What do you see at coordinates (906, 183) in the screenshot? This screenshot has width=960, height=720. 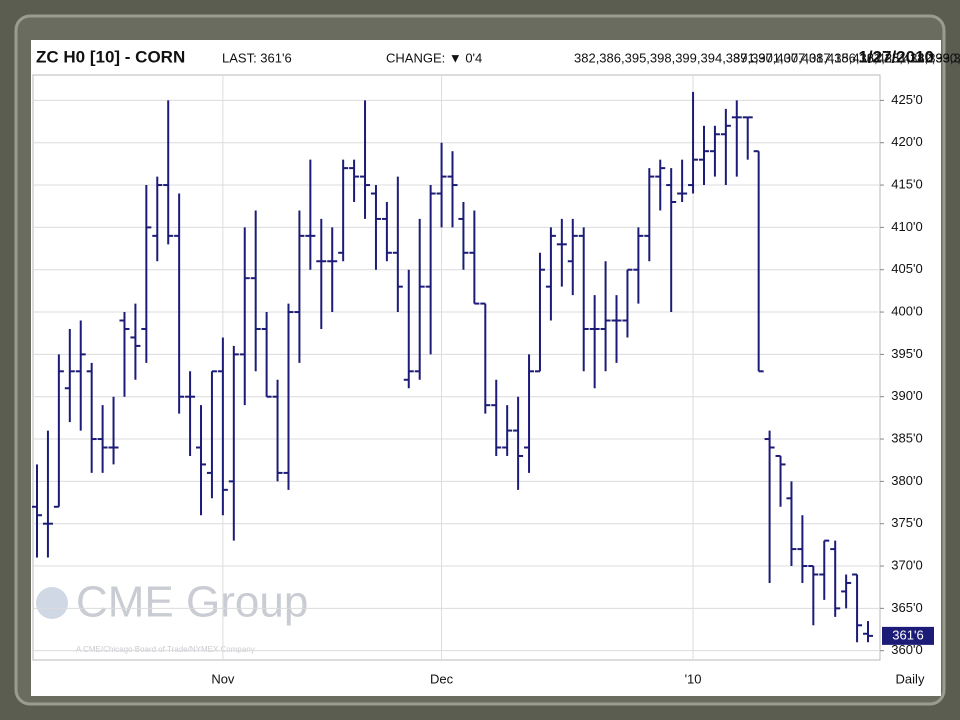 I see `y-tick-label: 415'0` at bounding box center [906, 183].